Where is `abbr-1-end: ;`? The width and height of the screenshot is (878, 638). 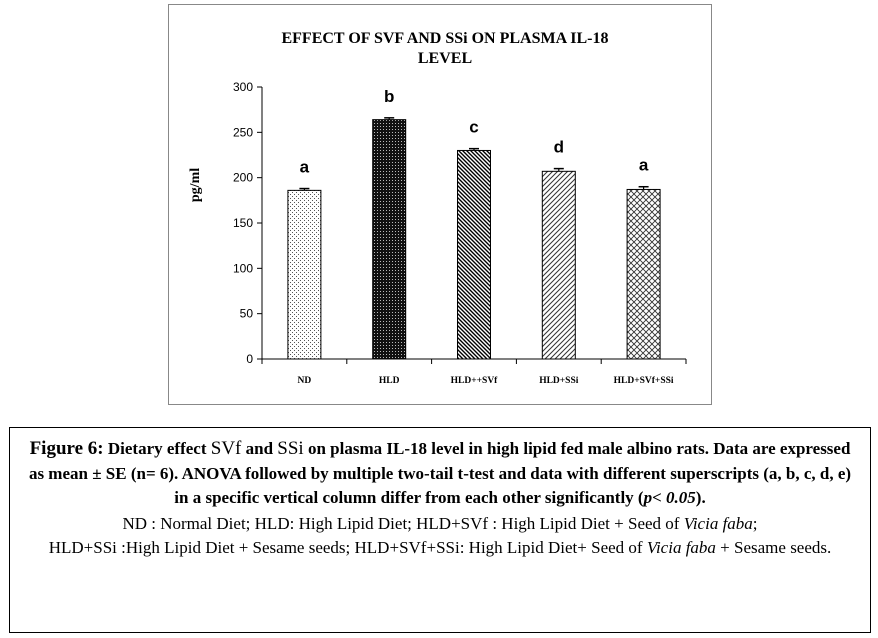
abbr-1-end: ; is located at coordinates (755, 523).